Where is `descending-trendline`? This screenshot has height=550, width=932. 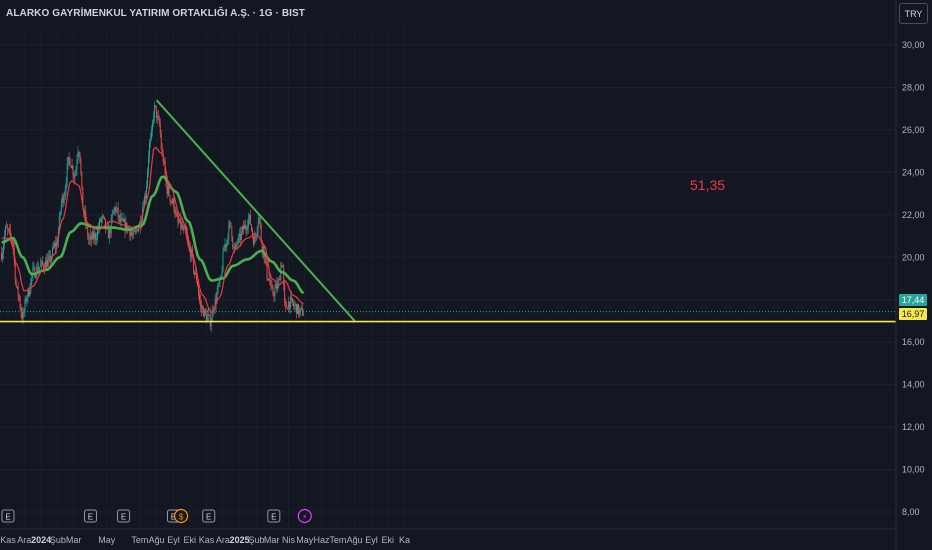
descending-trendline is located at coordinates (255, 210).